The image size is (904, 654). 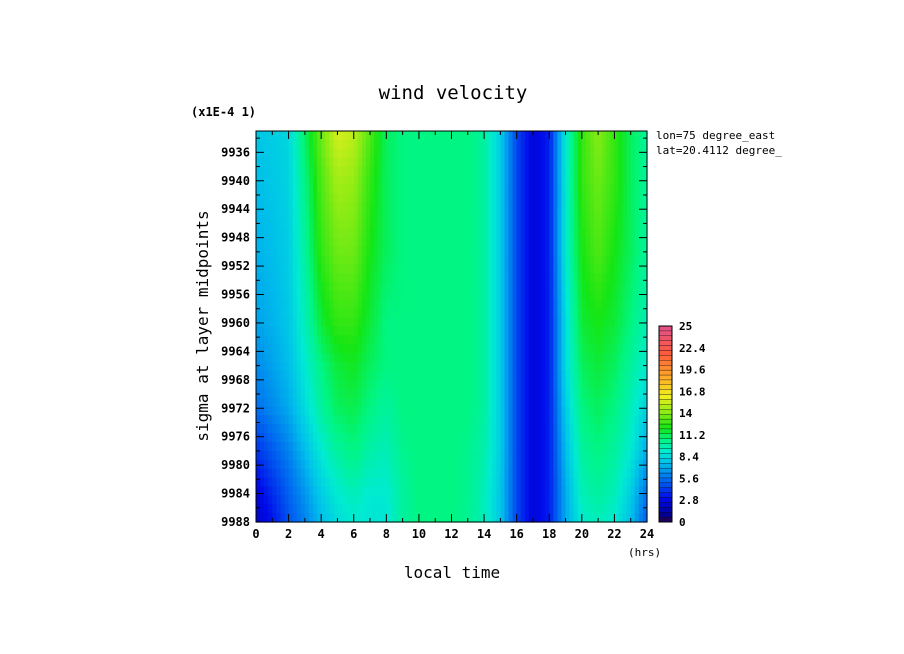 What do you see at coordinates (235, 522) in the screenshot?
I see `y-tick-label: 9988` at bounding box center [235, 522].